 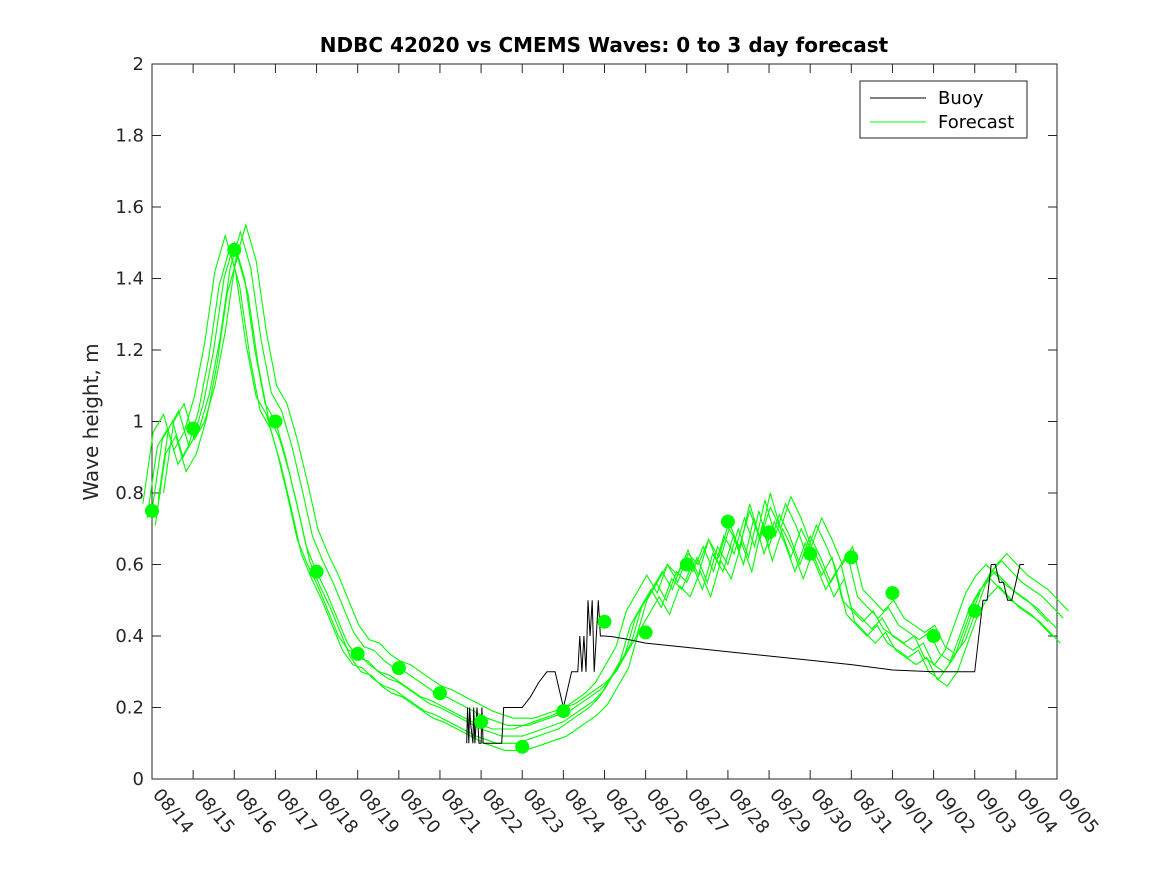 I want to click on x-tick-label: 09/02, so click(x=954, y=811).